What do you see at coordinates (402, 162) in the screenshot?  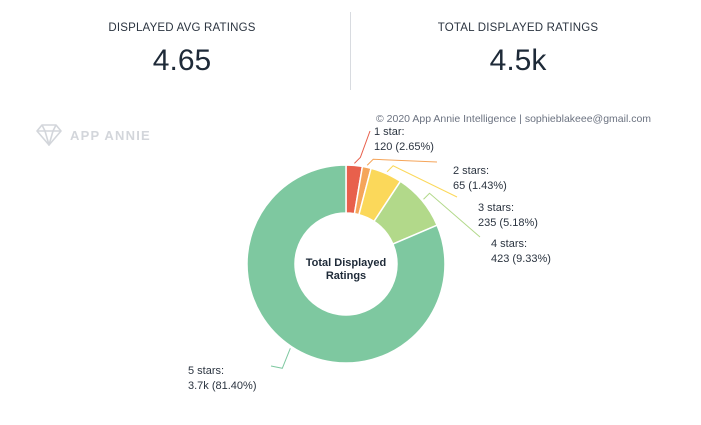 I see `leader-line-2-stars` at bounding box center [402, 162].